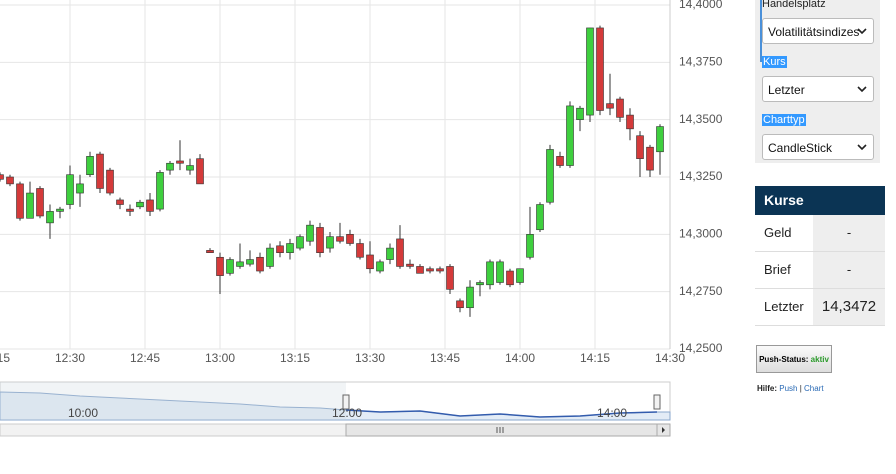 This screenshot has height=474, width=896. I want to click on x-tick-label: 12:30, so click(70, 358).